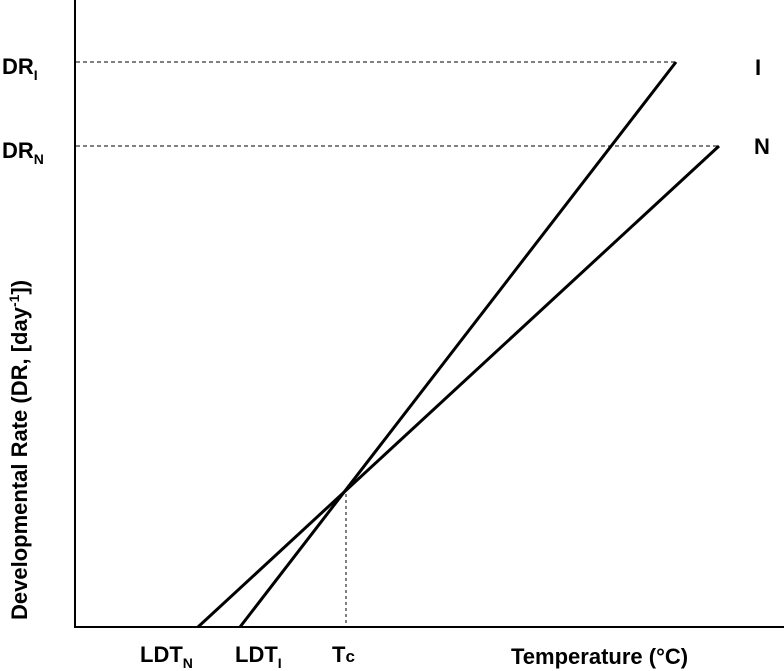  What do you see at coordinates (14, 300) in the screenshot?
I see `y-axis-title-superscript: -1` at bounding box center [14, 300].